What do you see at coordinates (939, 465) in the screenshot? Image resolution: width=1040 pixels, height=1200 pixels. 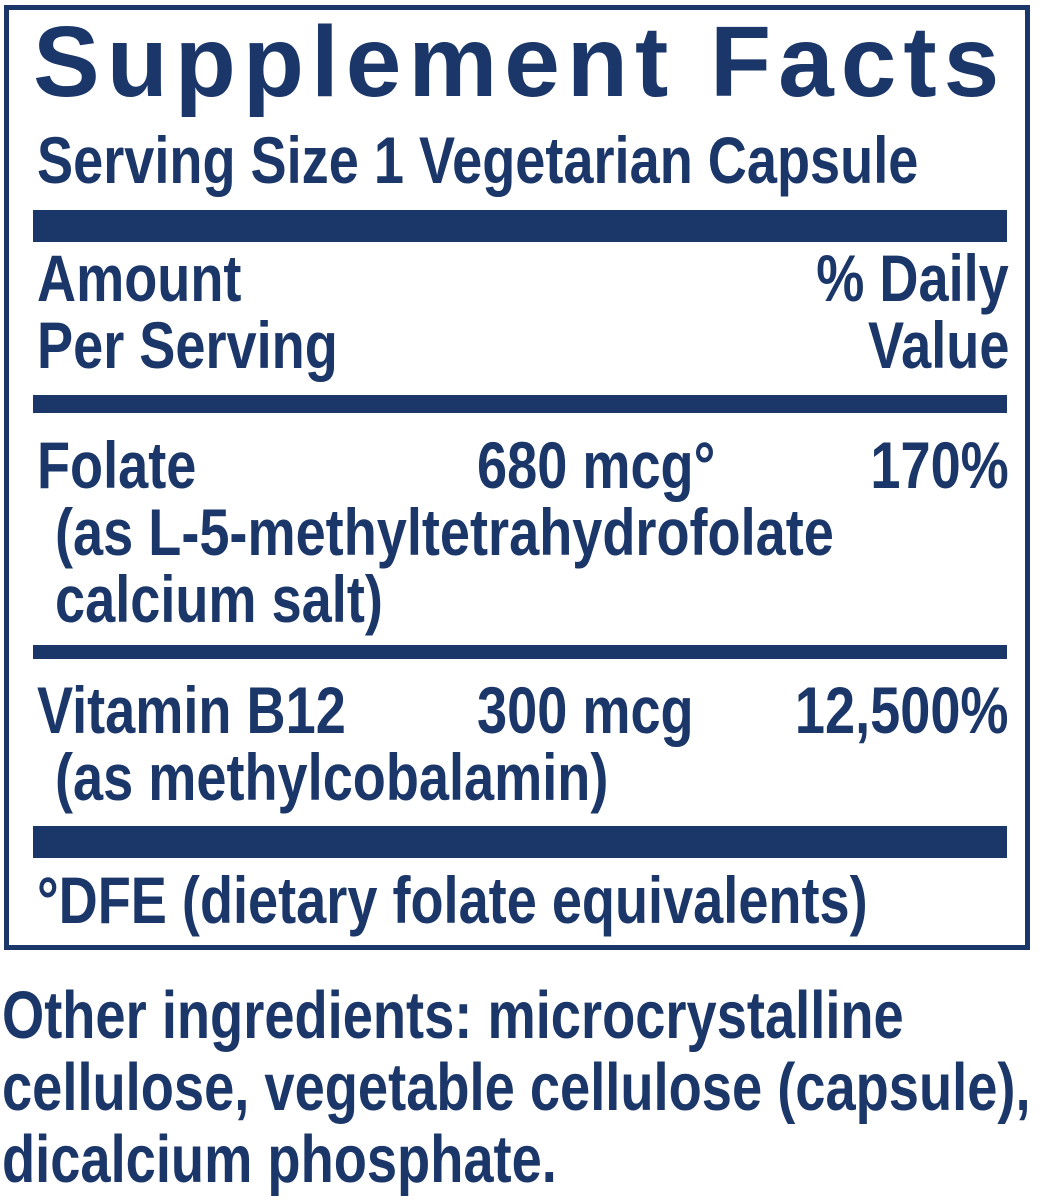 I see `nutrient-daily-value: 170%` at bounding box center [939, 465].